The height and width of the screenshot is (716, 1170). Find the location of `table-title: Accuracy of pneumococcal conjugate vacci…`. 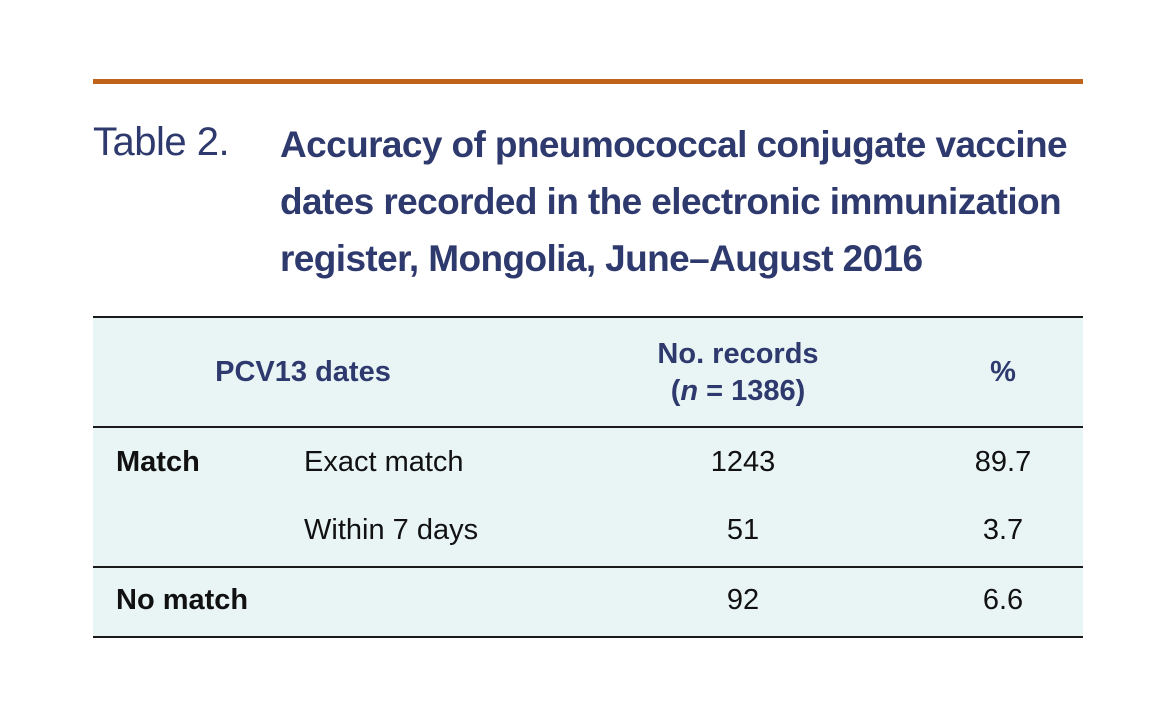

table-title: Accuracy of pneumococcal conjugate vacci… is located at coordinates (674, 201).